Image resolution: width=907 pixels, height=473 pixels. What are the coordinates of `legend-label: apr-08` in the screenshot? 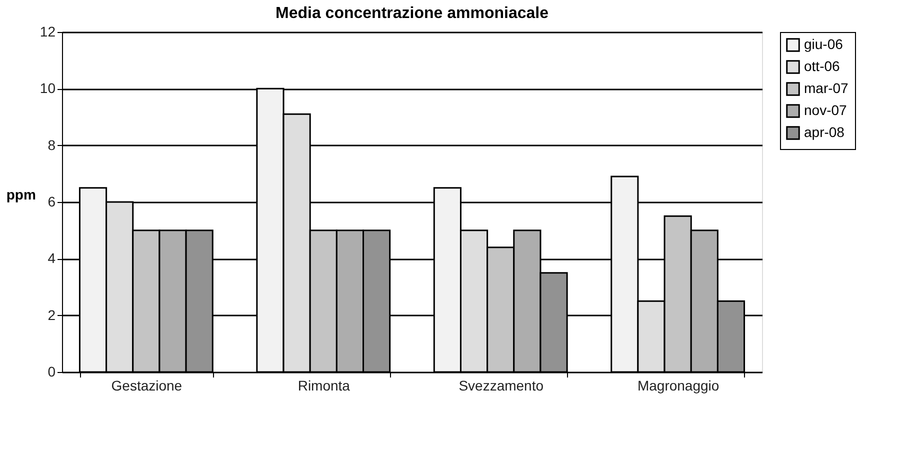 It's located at (824, 132).